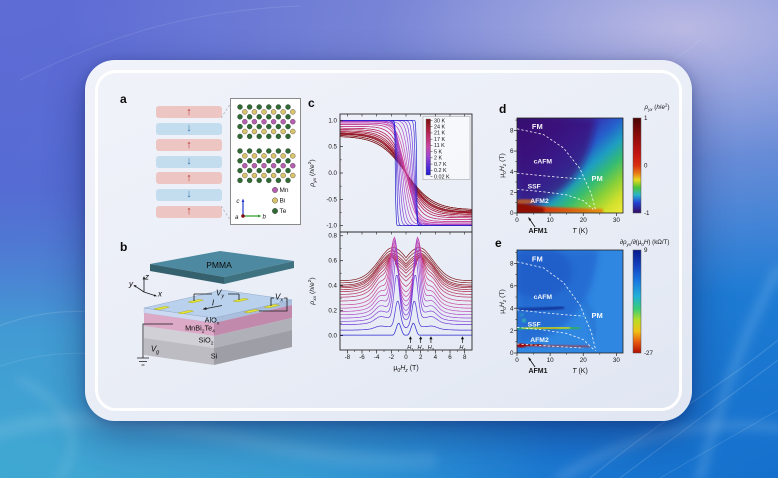 This screenshot has height=478, width=778. Describe the element at coordinates (189, 111) in the screenshot. I see `up-arrow-icon: ↑` at that location.